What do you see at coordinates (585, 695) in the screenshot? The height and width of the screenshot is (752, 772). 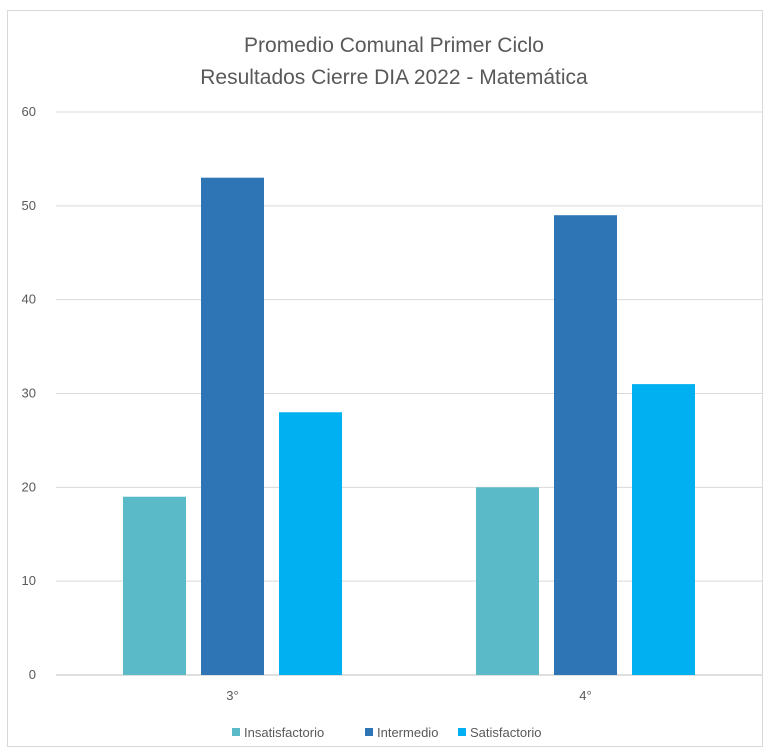 I see `x-tick-label: 4°` at bounding box center [585, 695].